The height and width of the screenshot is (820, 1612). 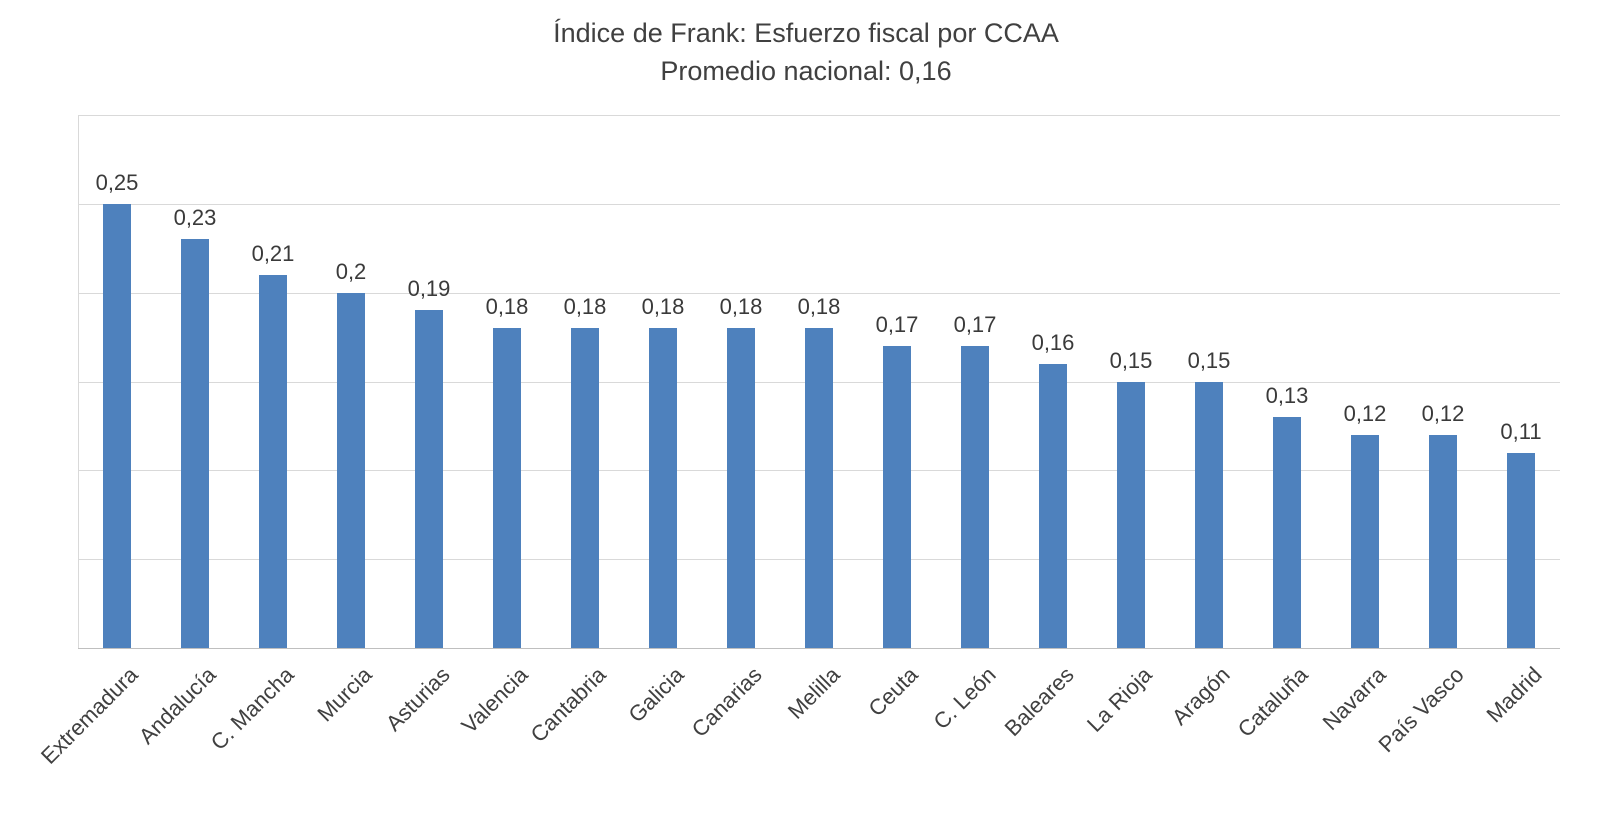 I want to click on bar-value-label: 0,23, so click(x=195, y=218).